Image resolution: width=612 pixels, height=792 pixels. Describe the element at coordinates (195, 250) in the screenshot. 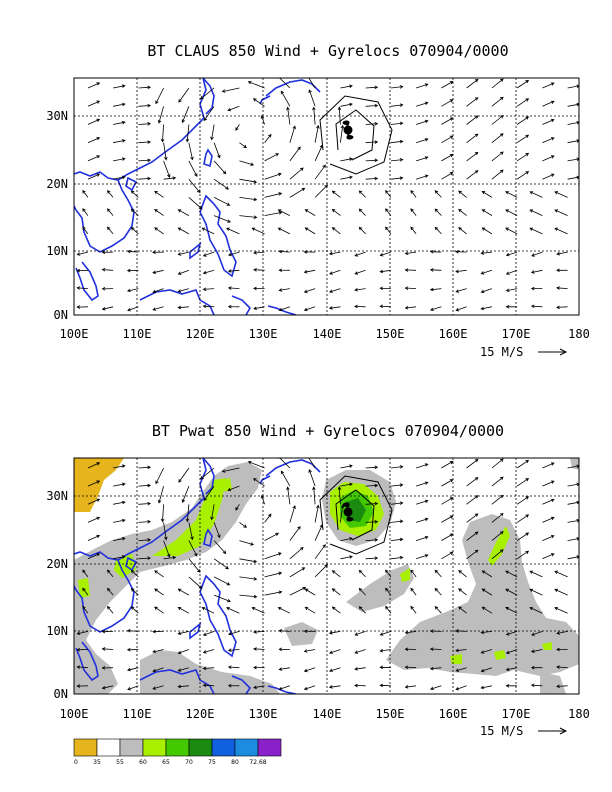

I see `coastline-palawan` at that location.